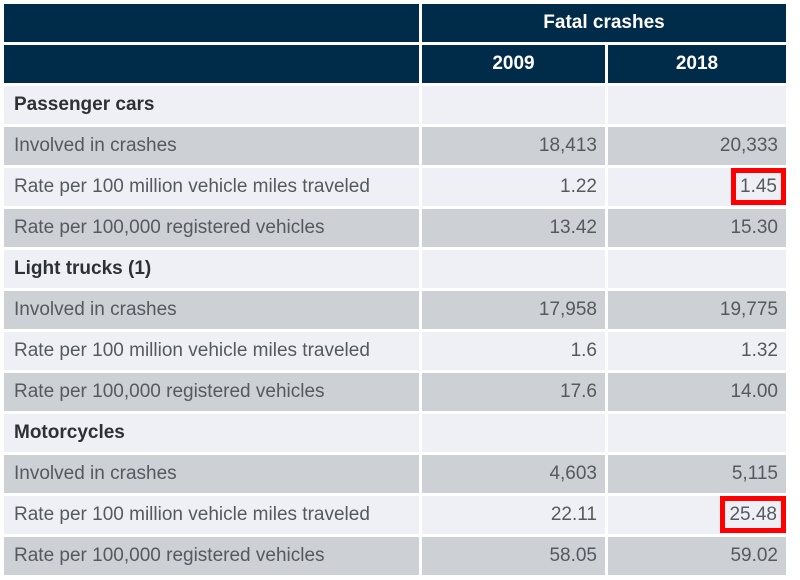  Describe the element at coordinates (758, 186) in the screenshot. I see `highlighted-cell-value: 1.45` at that location.